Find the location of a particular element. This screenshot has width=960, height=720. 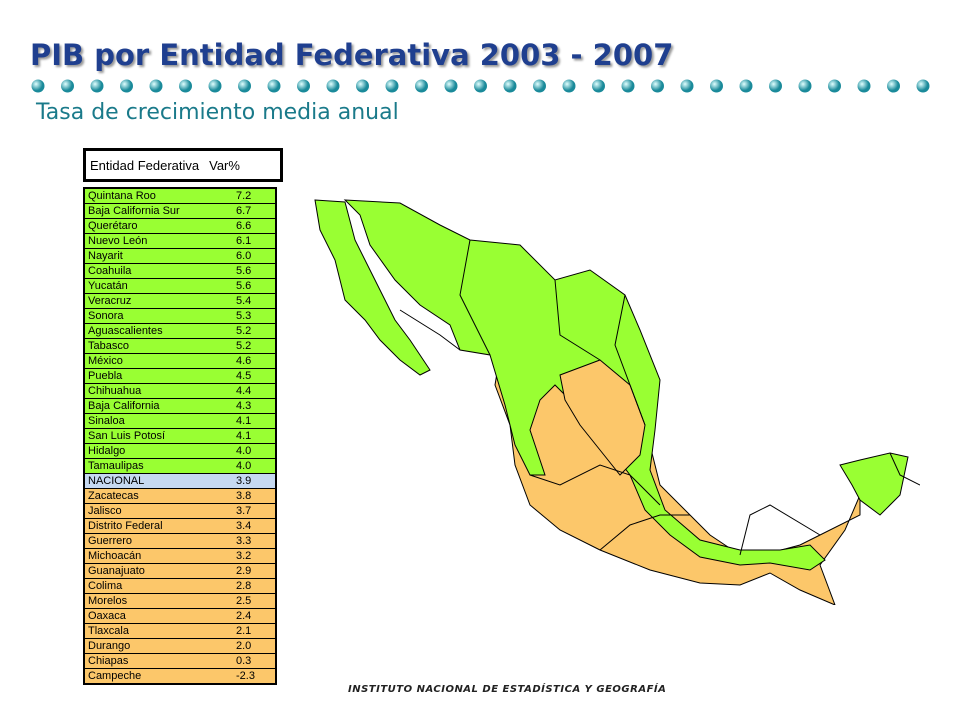

cell-value: 6.6 is located at coordinates (254, 226).